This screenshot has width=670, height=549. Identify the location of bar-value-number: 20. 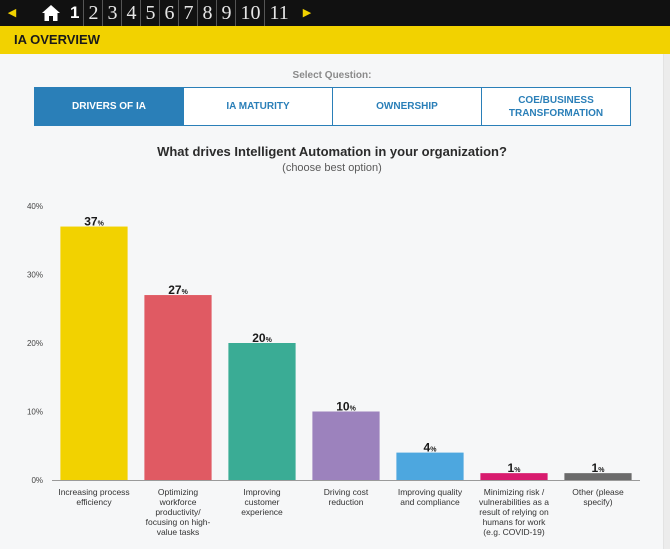
(259, 338).